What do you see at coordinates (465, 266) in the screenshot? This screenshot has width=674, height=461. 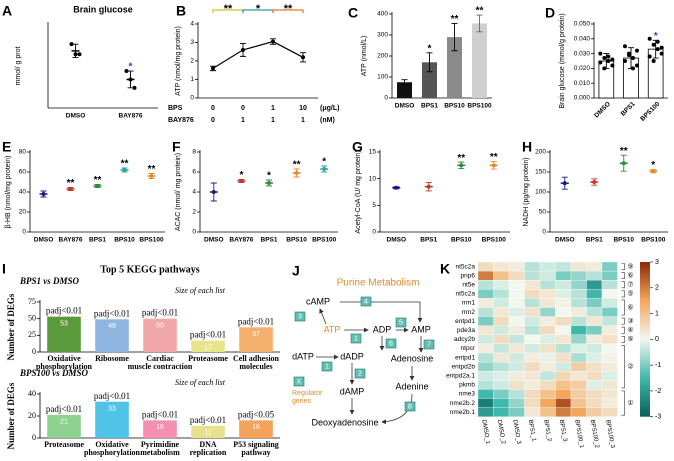 I see `row-label: nt5c2a` at bounding box center [465, 266].